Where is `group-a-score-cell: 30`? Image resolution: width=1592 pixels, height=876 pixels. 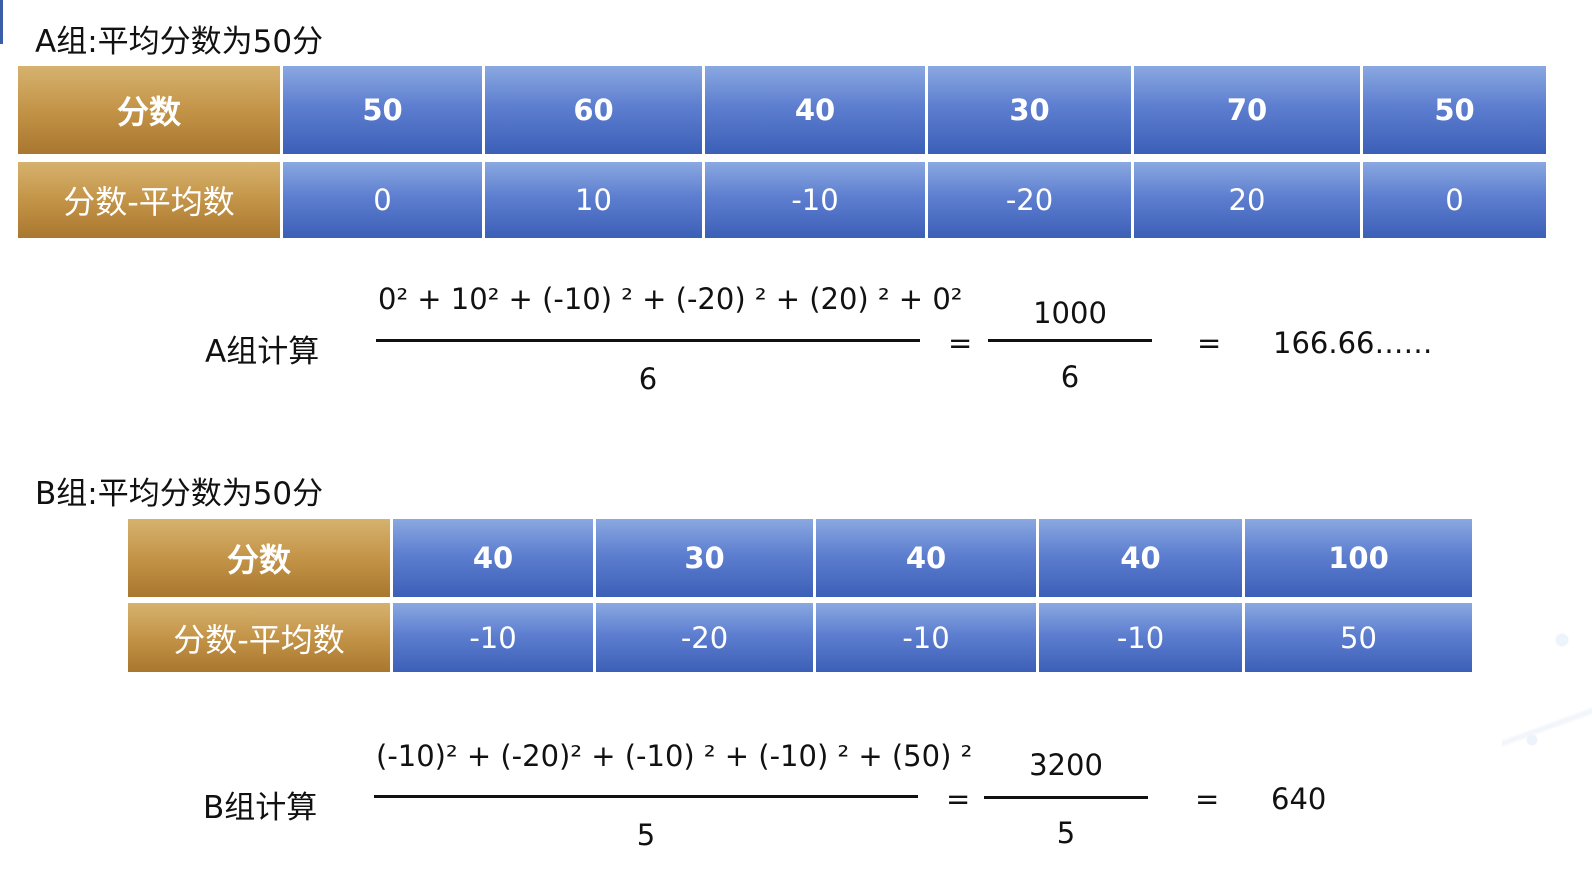 group-a-score-cell: 30 is located at coordinates (1029, 110).